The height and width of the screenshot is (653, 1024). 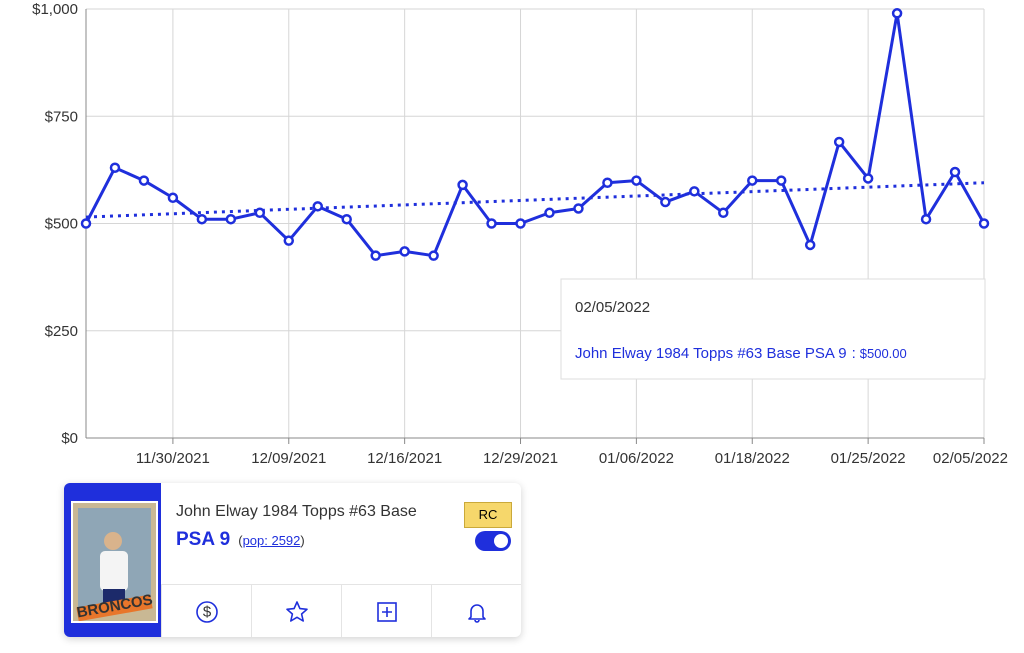 What do you see at coordinates (302, 540) in the screenshot?
I see `pop-close: )` at bounding box center [302, 540].